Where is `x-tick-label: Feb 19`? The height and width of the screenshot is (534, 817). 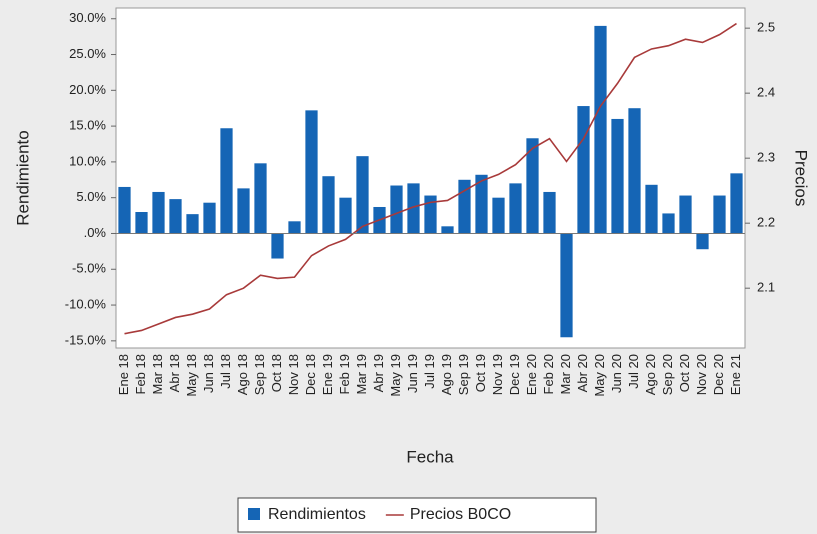
x-tick-label: Feb 19 is located at coordinates (344, 374).